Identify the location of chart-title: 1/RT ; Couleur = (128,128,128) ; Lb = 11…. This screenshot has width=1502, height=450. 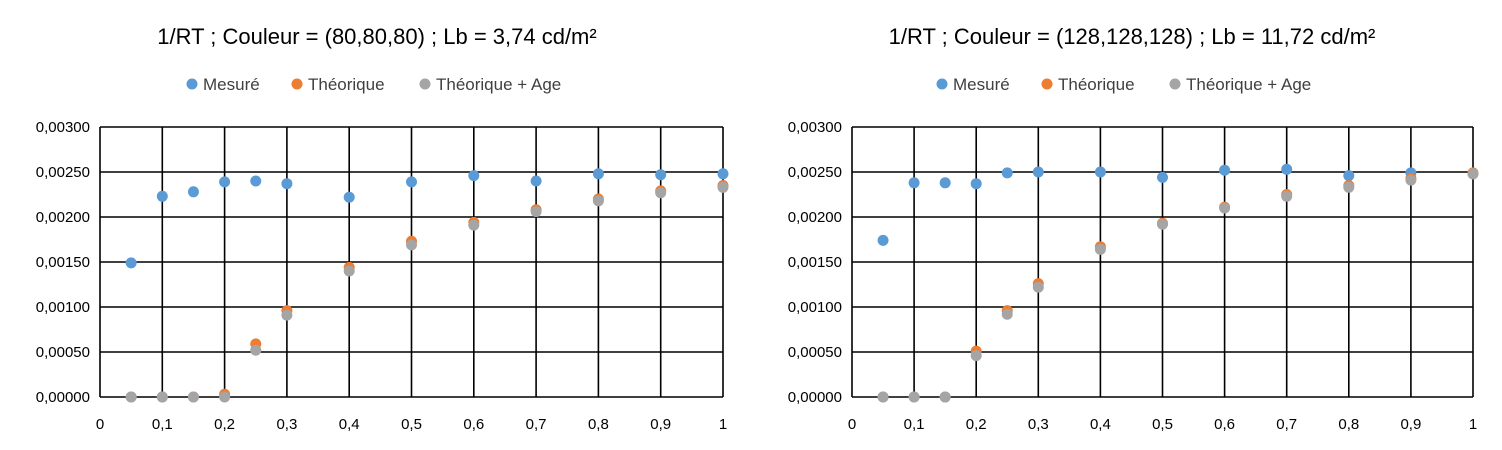
(1132, 36).